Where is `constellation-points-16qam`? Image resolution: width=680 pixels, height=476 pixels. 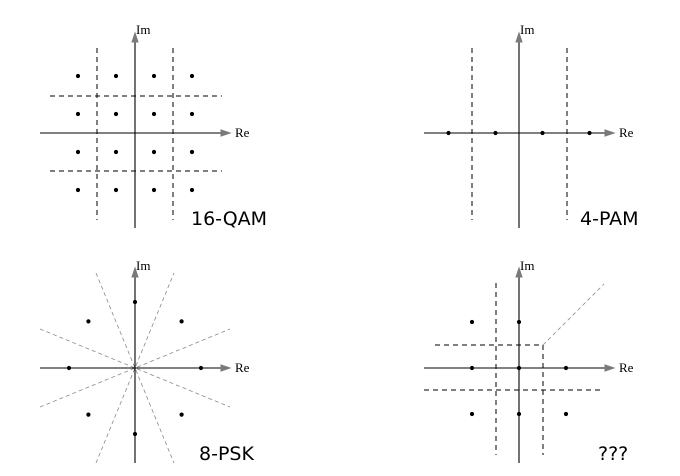
constellation-points-16qam is located at coordinates (135, 133).